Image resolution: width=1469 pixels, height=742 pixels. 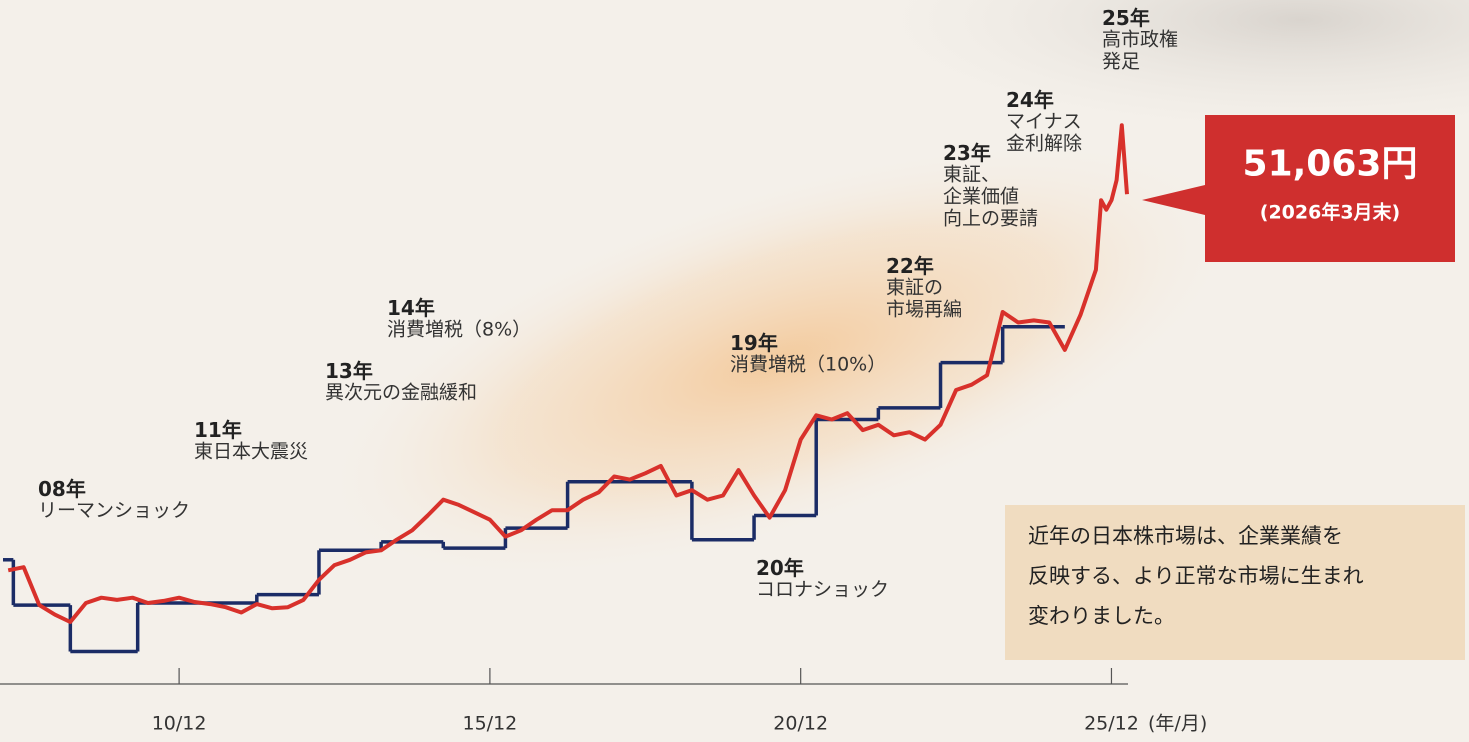 What do you see at coordinates (1185, 536) in the screenshot?
I see `note-text: 近年の日本株市場は、企業業績を` at bounding box center [1185, 536].